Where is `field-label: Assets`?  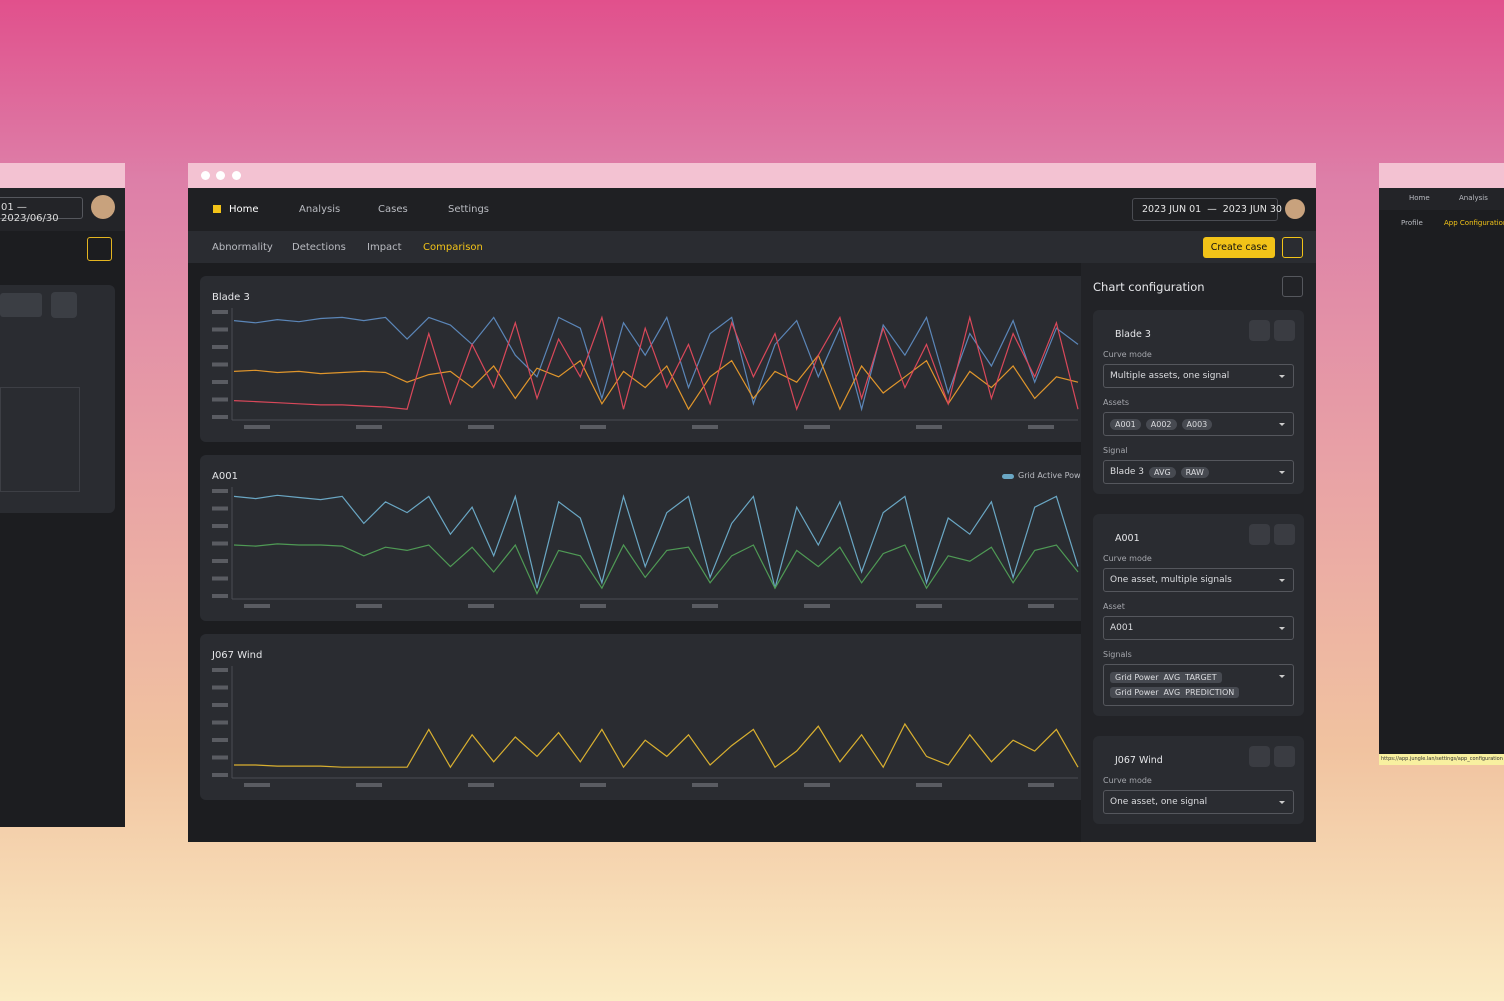
field-label: Assets is located at coordinates (1116, 402).